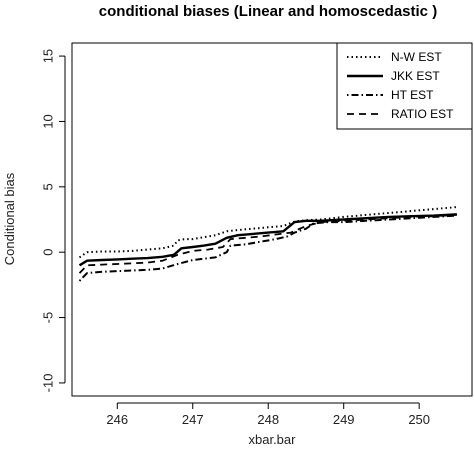 The height and width of the screenshot is (461, 474). I want to click on series-ratio-est, so click(267, 244).